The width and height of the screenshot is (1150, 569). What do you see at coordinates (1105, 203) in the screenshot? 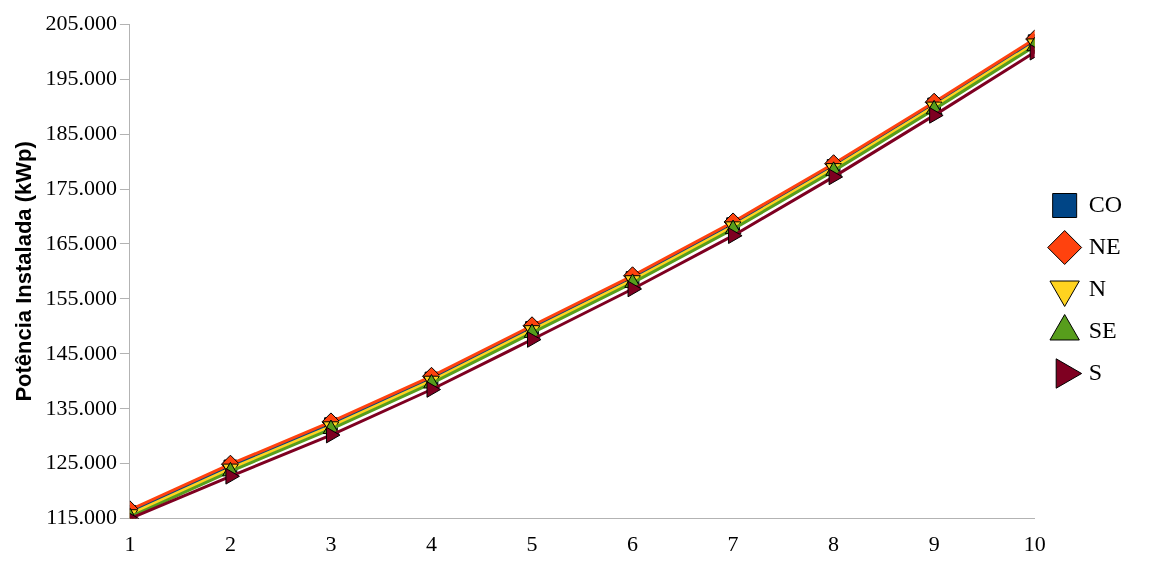
I see `legend-label: CO` at bounding box center [1105, 203].